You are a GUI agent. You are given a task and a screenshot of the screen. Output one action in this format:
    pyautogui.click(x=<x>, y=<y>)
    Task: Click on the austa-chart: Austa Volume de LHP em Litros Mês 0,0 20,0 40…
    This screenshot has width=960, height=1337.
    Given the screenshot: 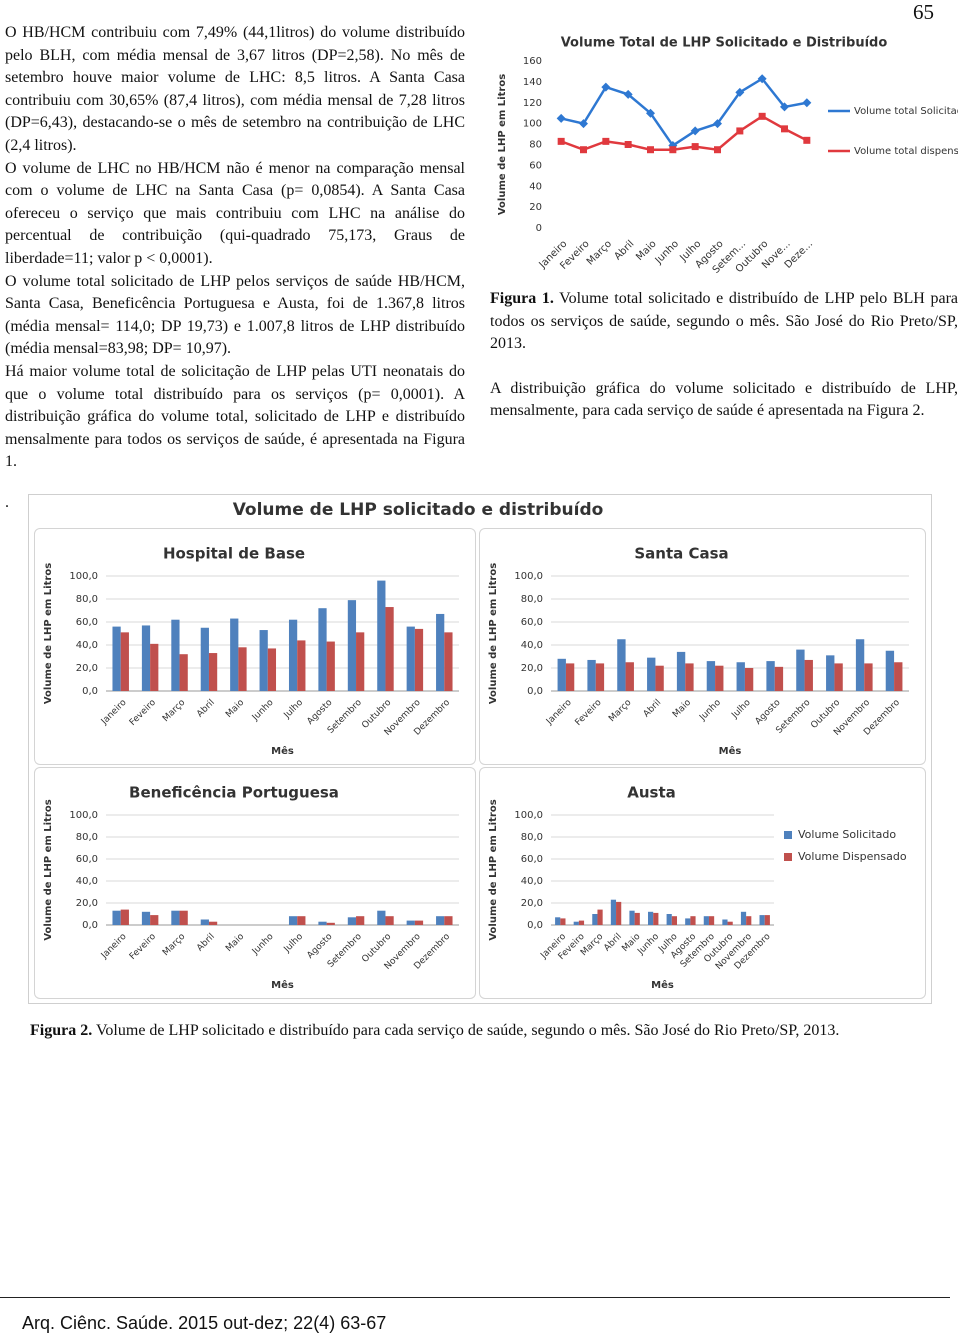 What is the action you would take?
    pyautogui.click(x=697, y=888)
    